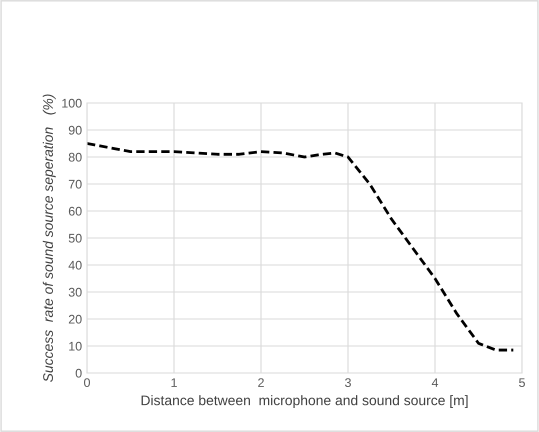 This screenshot has width=539, height=432. I want to click on x-tick-label: 3, so click(348, 383).